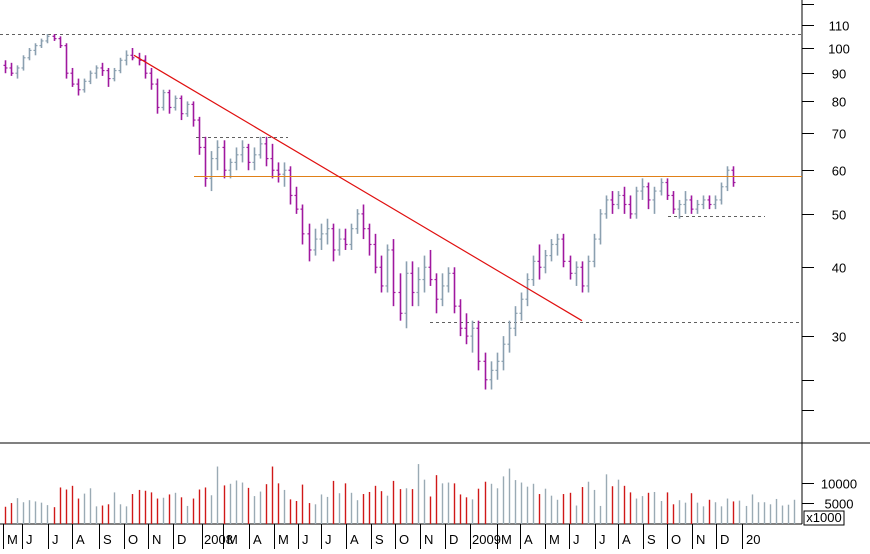 The height and width of the screenshot is (554, 870). Describe the element at coordinates (80, 539) in the screenshot. I see `x-tick-label: A` at that location.